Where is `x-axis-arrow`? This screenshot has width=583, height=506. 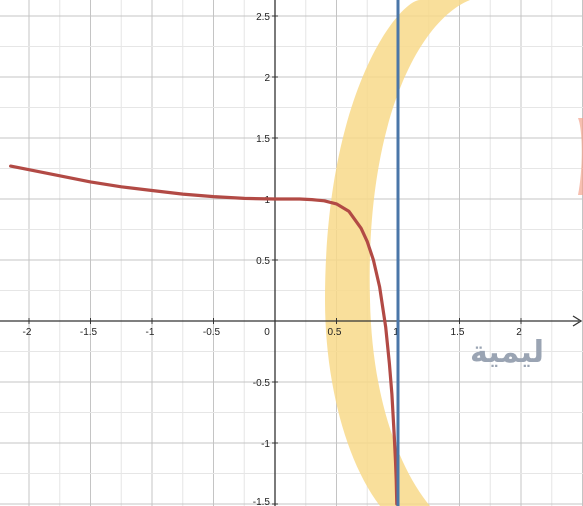 x-axis-arrow is located at coordinates (577, 321).